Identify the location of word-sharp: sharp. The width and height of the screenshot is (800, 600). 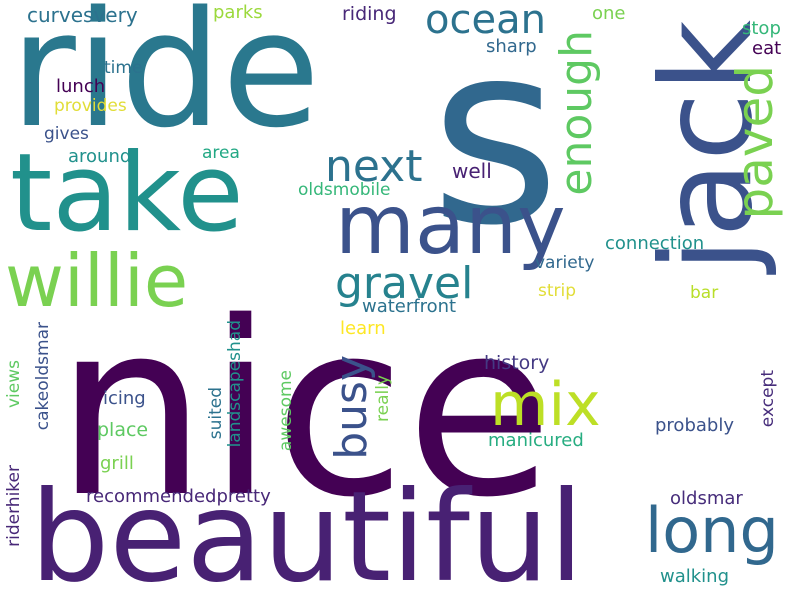
(511, 46).